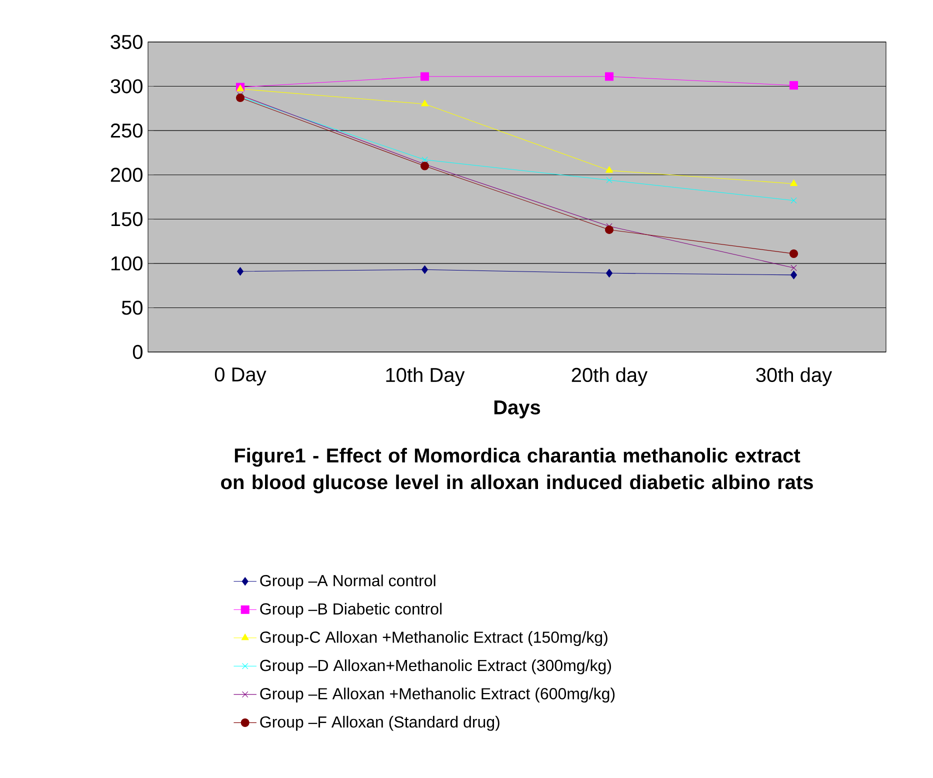 Image resolution: width=933 pixels, height=778 pixels. What do you see at coordinates (437, 695) in the screenshot?
I see `legend-label: Group –E Alloxan +Methanolic Extract (600mg/kg)` at bounding box center [437, 695].